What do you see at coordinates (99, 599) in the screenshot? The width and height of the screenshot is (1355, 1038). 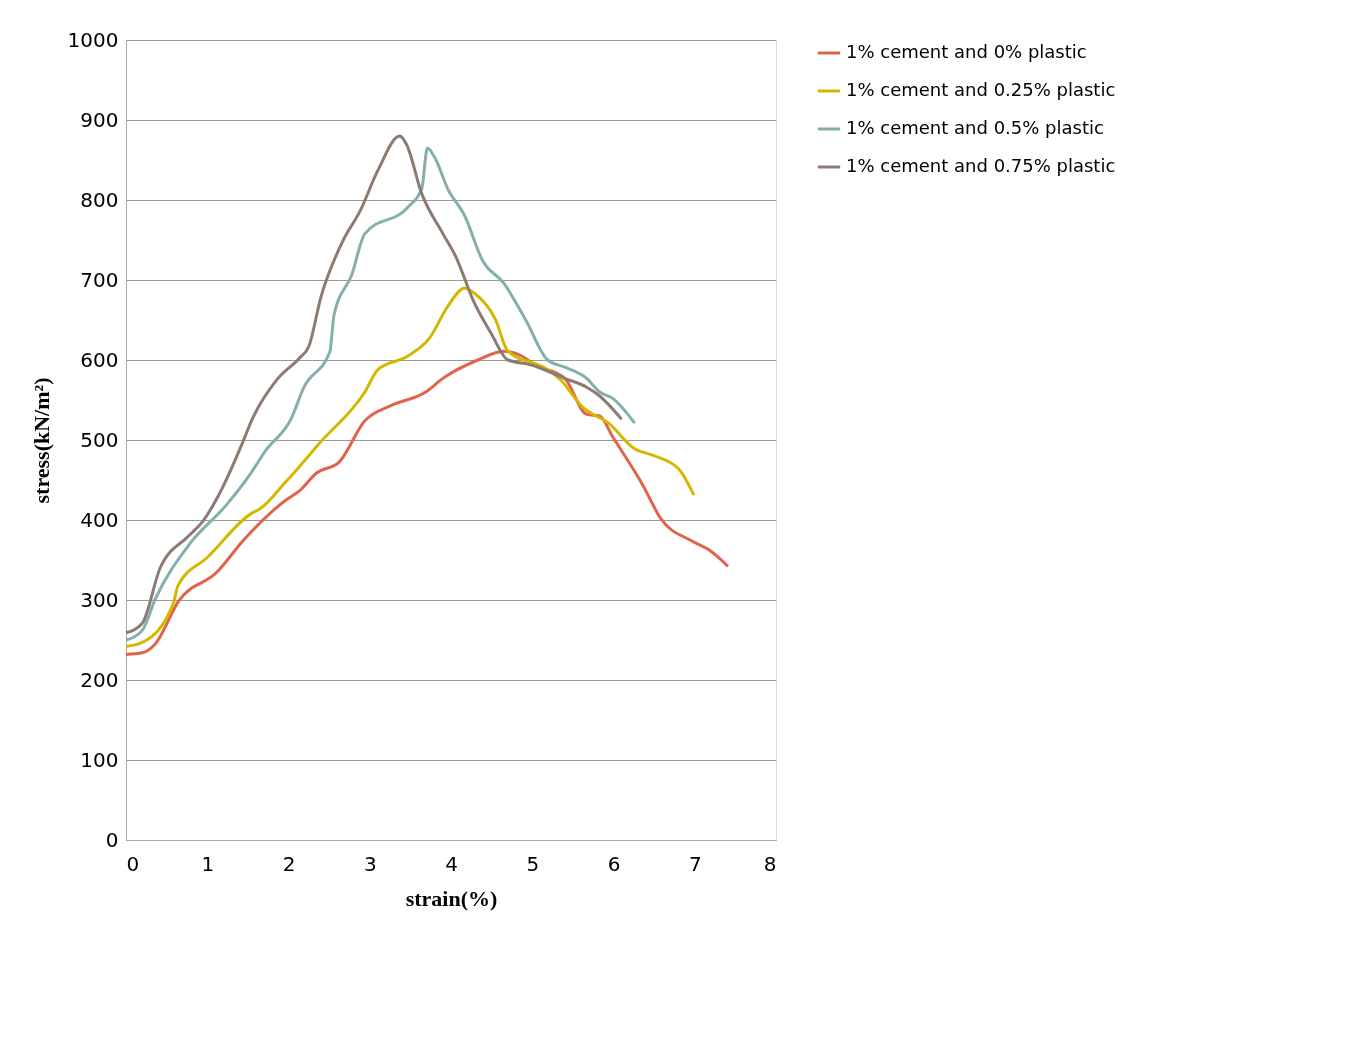 I see `y-tick-label: 300` at bounding box center [99, 599].